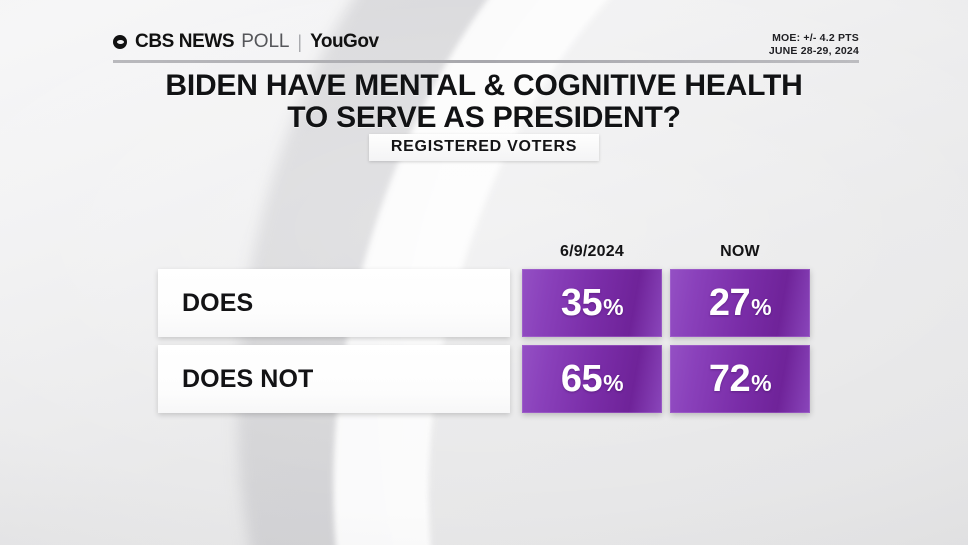 Image resolution: width=968 pixels, height=545 pixels. I want to click on brand-poll-label: POLL, so click(265, 41).